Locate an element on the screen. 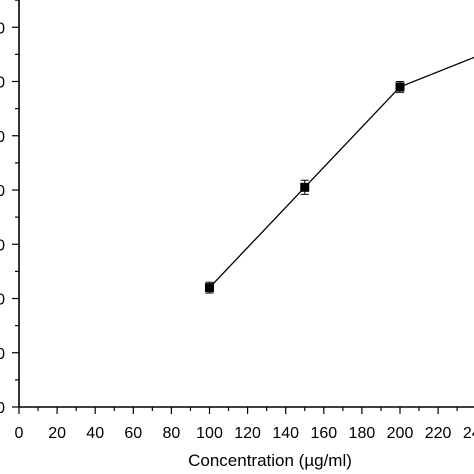 The height and width of the screenshot is (474, 474). x-tick-label: 180 is located at coordinates (362, 433).